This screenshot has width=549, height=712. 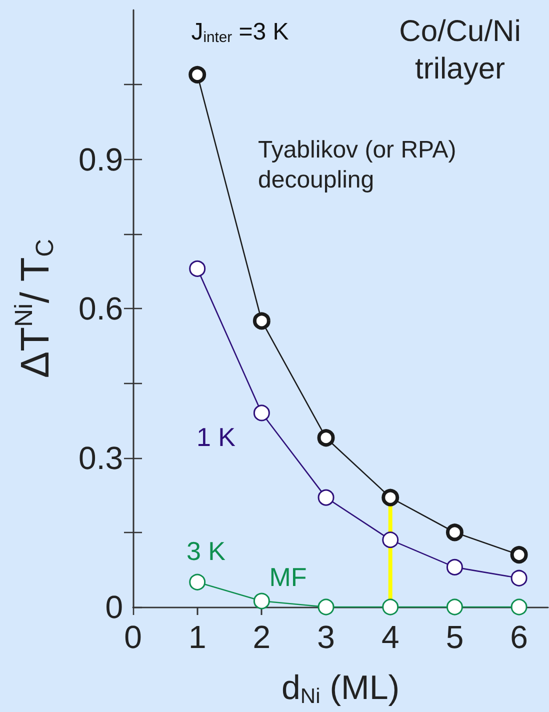 I want to click on x-tick-label: 4, so click(x=390, y=637).